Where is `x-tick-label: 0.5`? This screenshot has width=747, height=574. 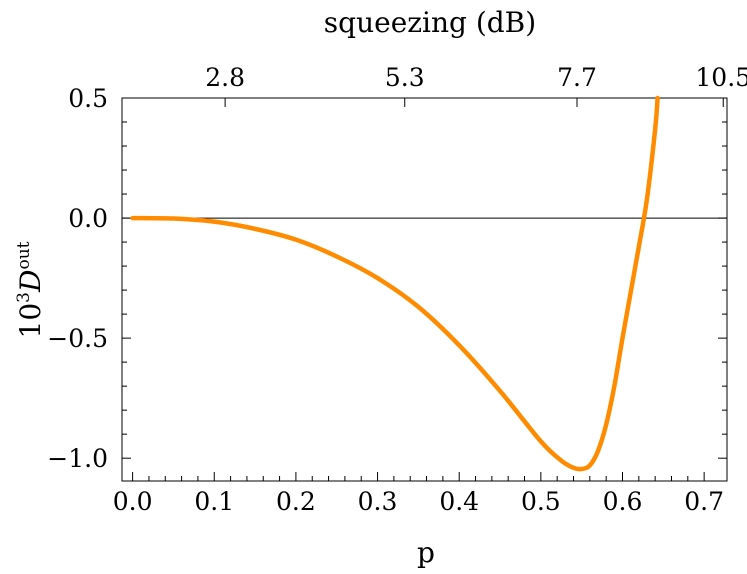 x-tick-label: 0.5 is located at coordinates (541, 501).